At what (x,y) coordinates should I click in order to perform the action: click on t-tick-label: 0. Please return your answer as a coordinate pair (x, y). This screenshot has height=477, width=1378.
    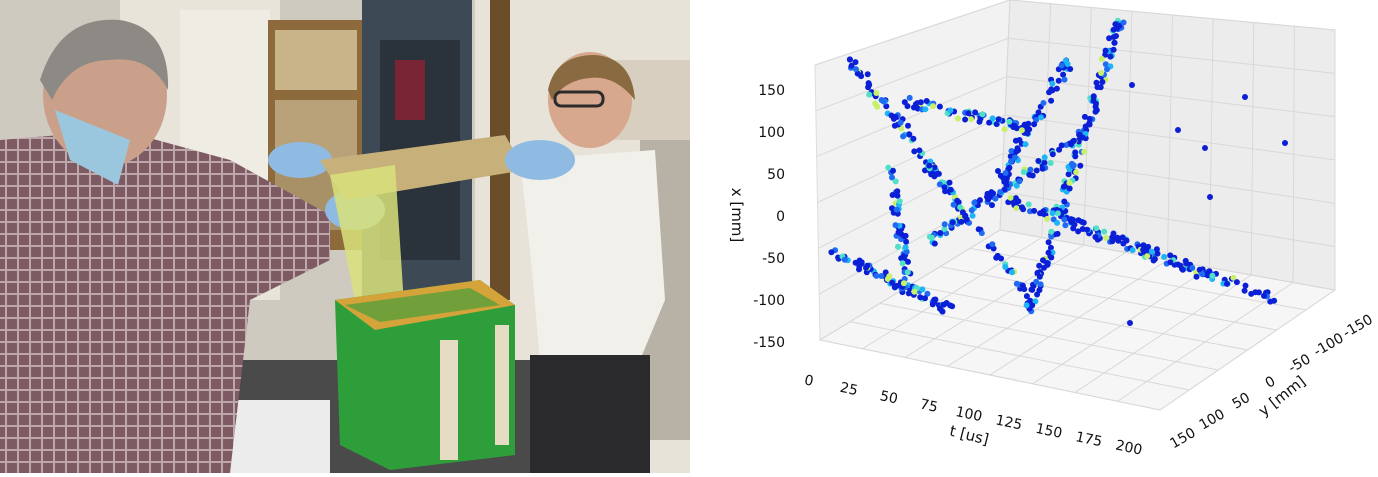
    Looking at the image, I should click on (809, 381).